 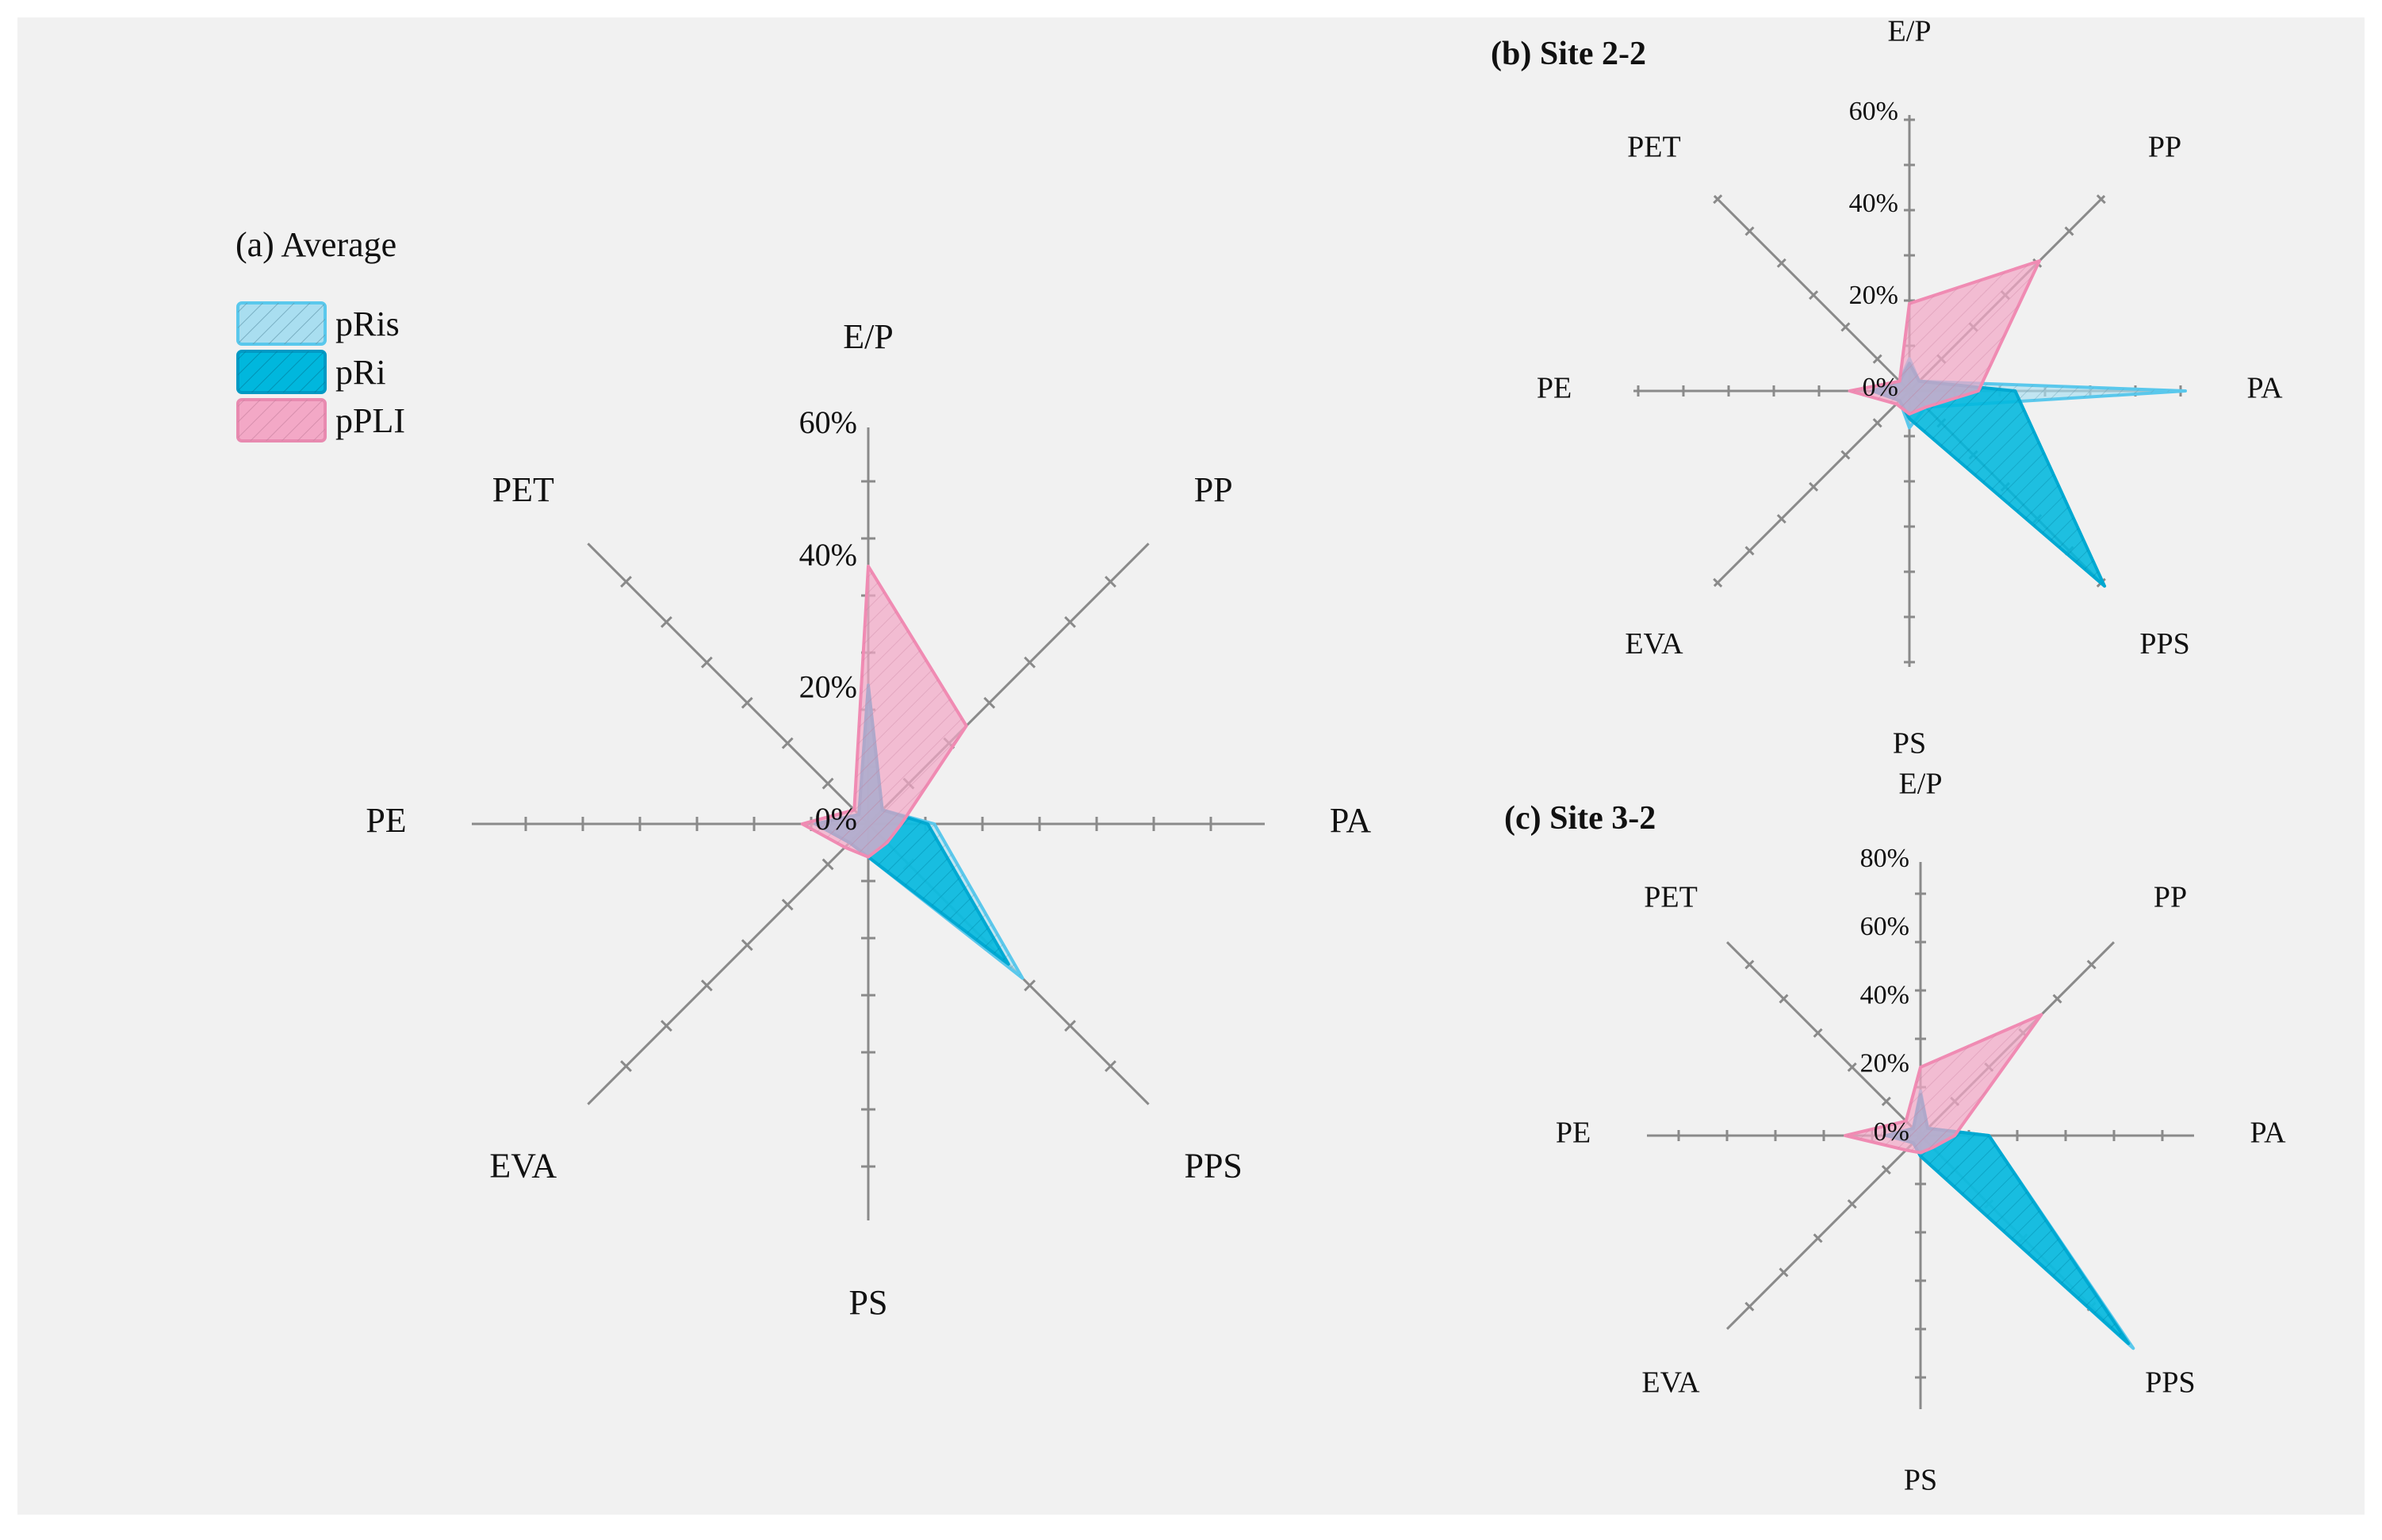 What do you see at coordinates (360, 372) in the screenshot?
I see `legend-pri-label: pRi` at bounding box center [360, 372].